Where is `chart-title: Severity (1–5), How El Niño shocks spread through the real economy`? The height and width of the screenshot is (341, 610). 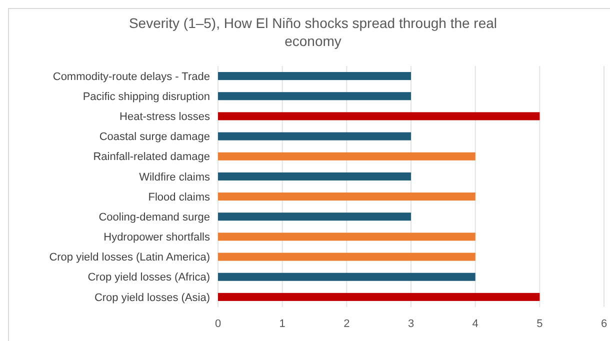
chart-title: Severity (1–5), How El Niño shocks spread through the real economy is located at coordinates (313, 32).